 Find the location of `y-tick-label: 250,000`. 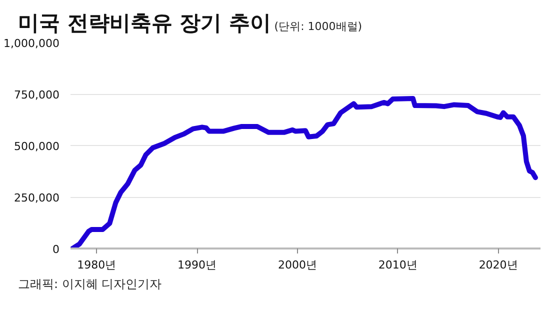

y-tick-label: 250,000 is located at coordinates (37, 198).